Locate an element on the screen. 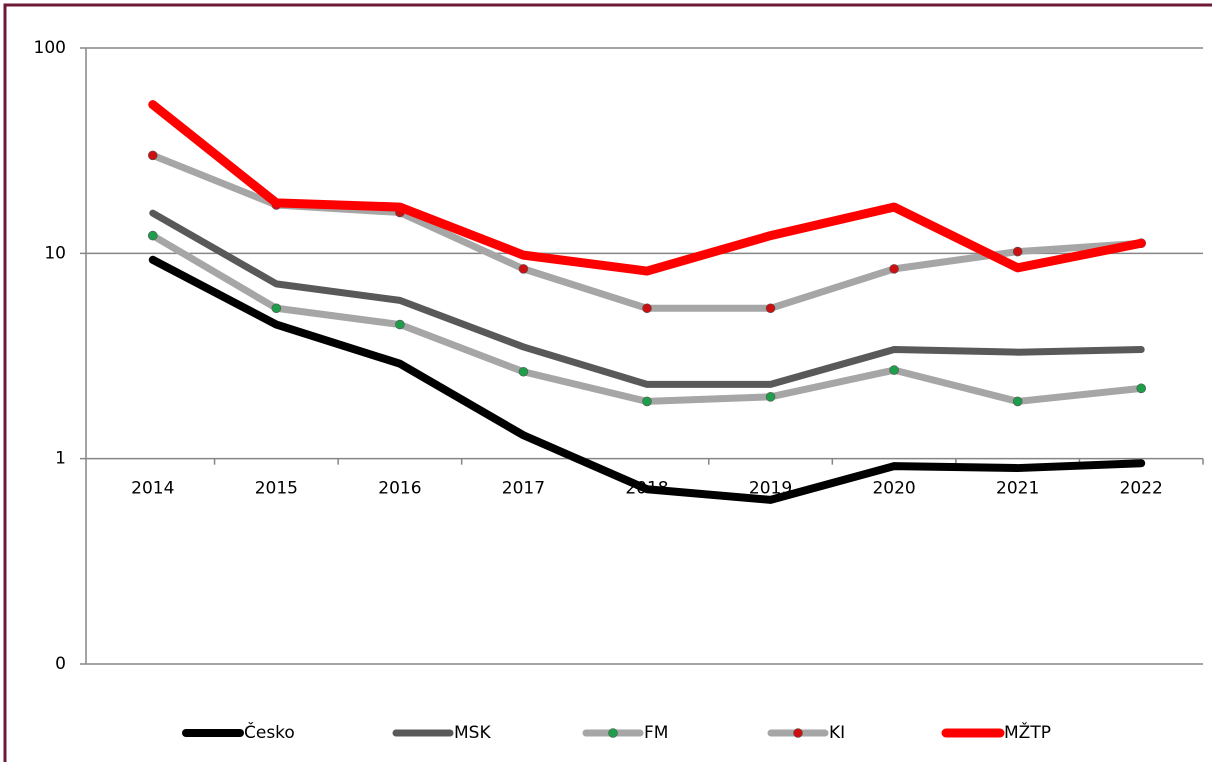  legend-label: MŽTP is located at coordinates (1027, 732).